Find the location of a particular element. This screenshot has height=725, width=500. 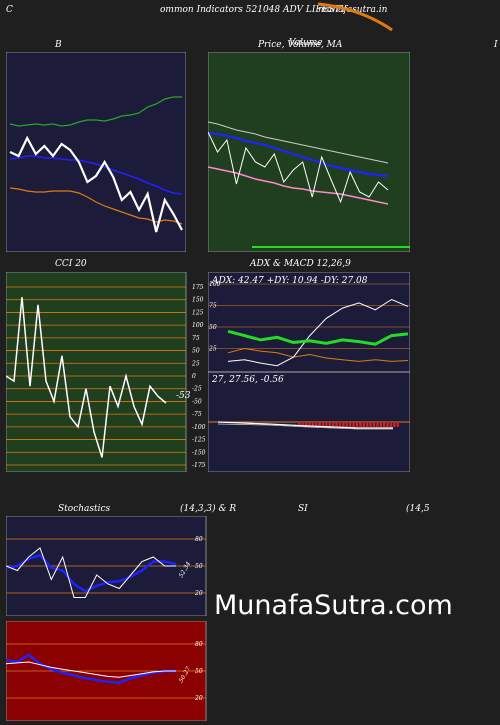

price-title-volume-overlay: Volume is located at coordinates (306, 43).